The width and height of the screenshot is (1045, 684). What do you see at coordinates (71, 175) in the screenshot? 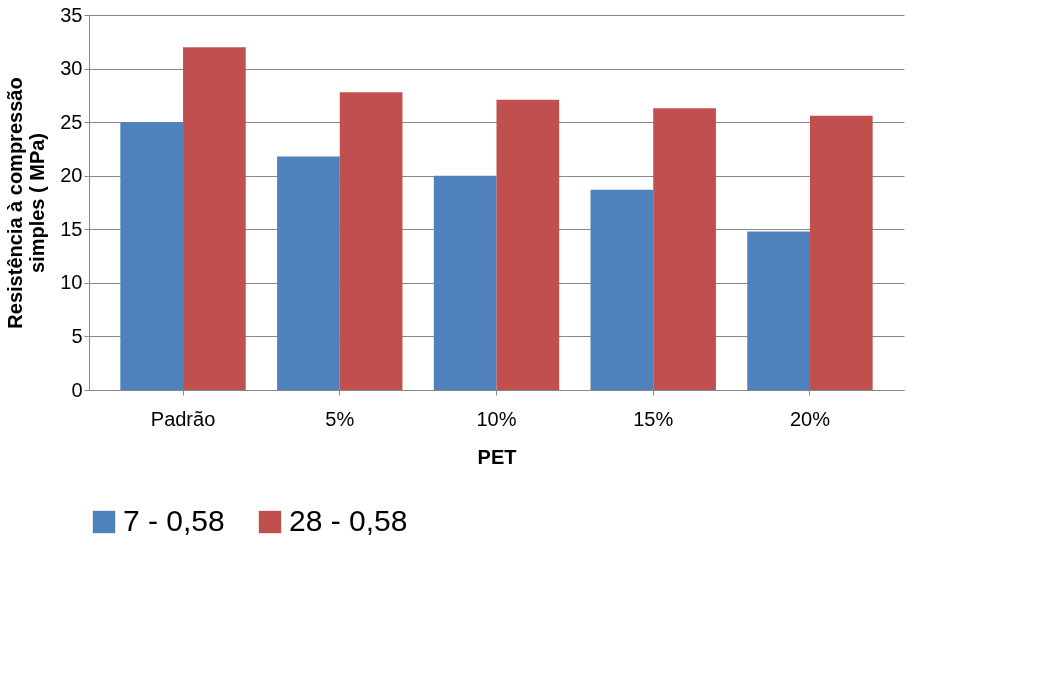
I see `y-tick-label: 20` at bounding box center [71, 175].